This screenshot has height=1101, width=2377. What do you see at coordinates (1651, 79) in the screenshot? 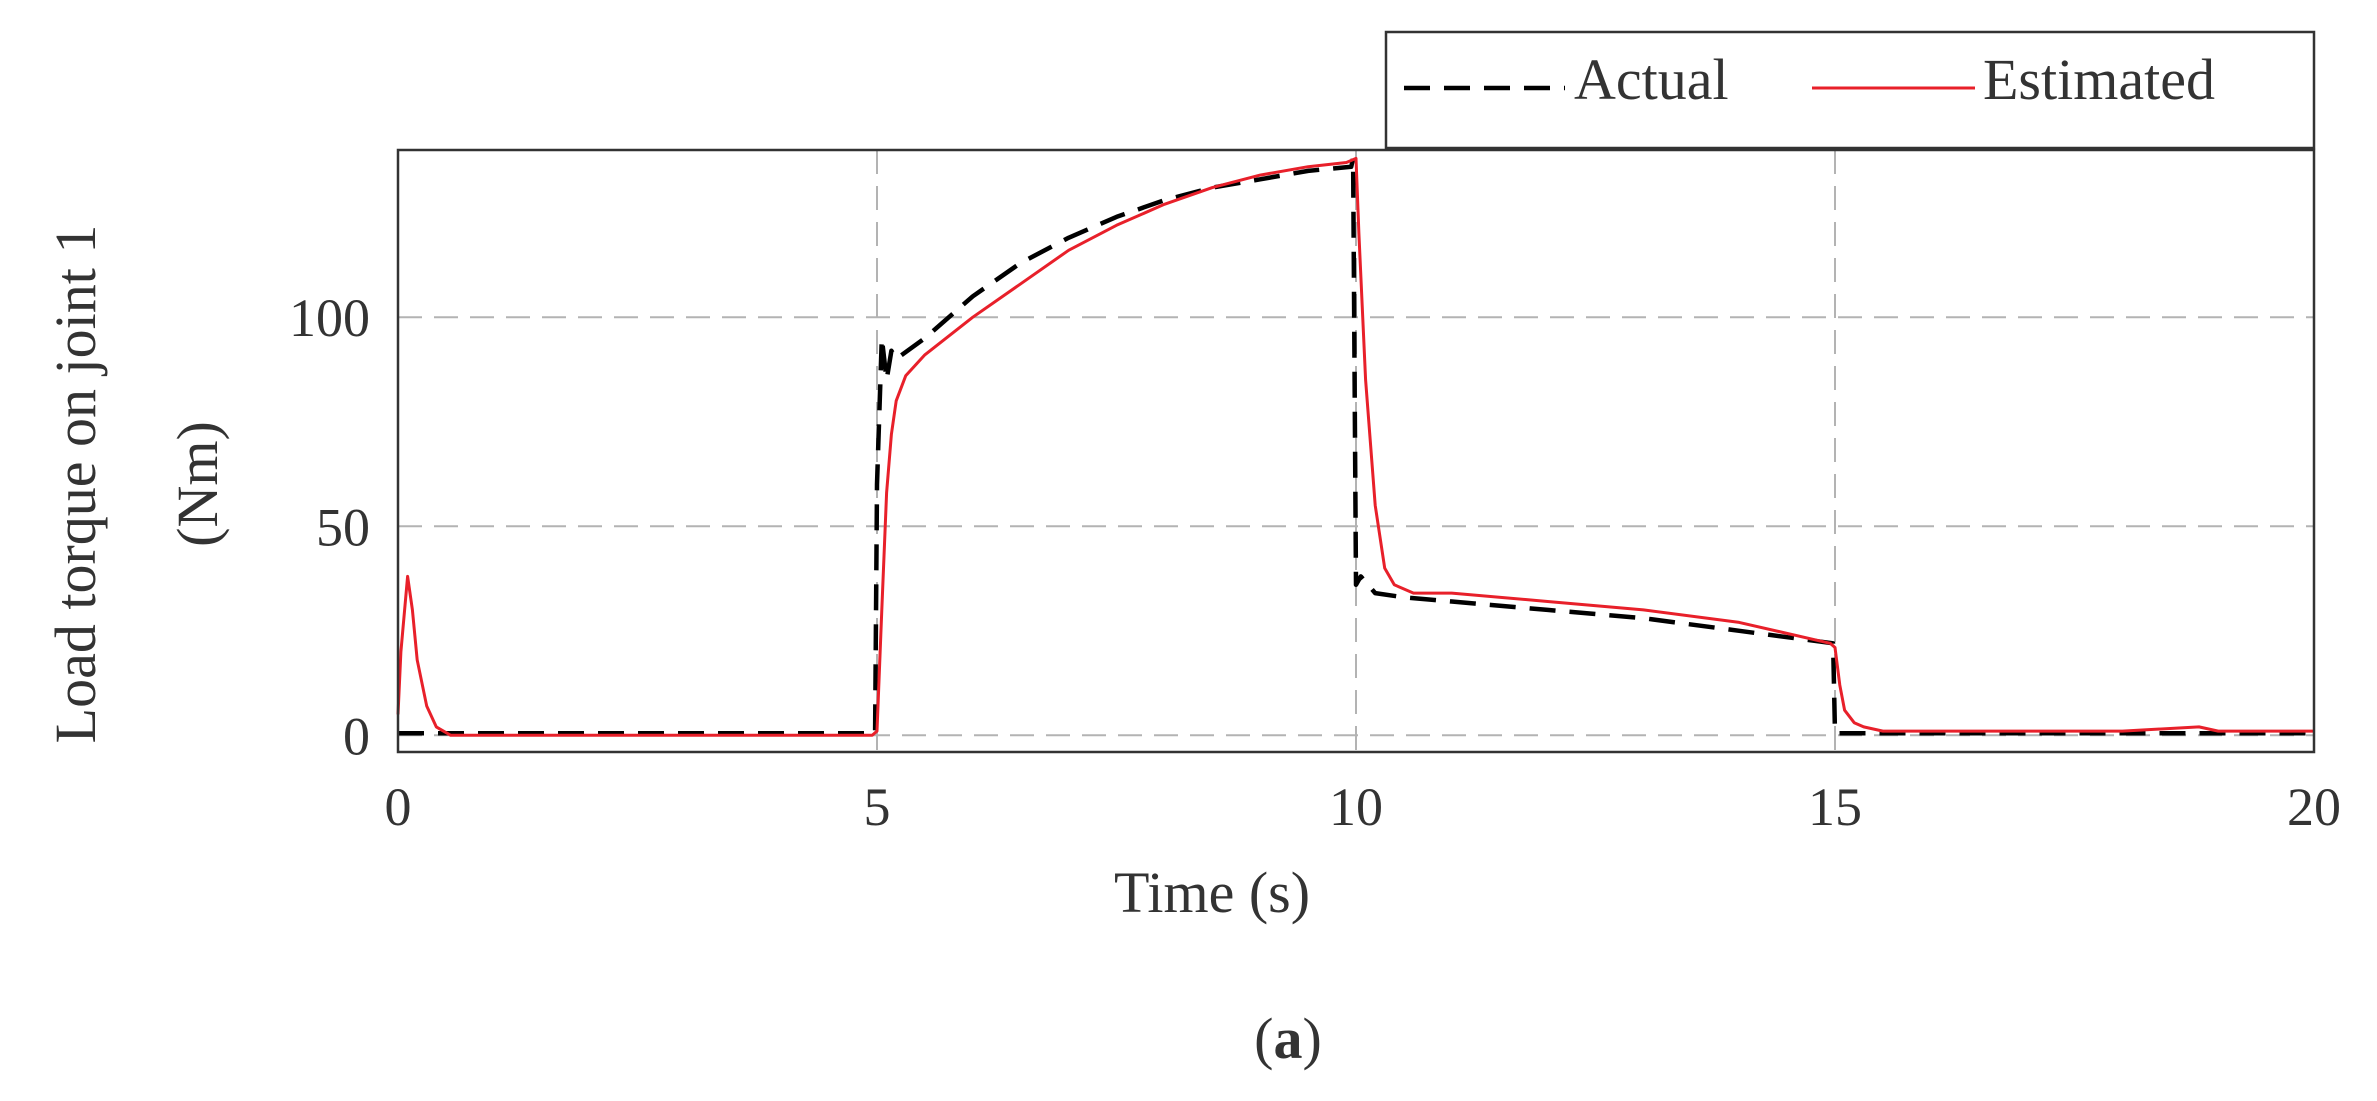
I see `legend-actual-label: Actual` at bounding box center [1651, 79].